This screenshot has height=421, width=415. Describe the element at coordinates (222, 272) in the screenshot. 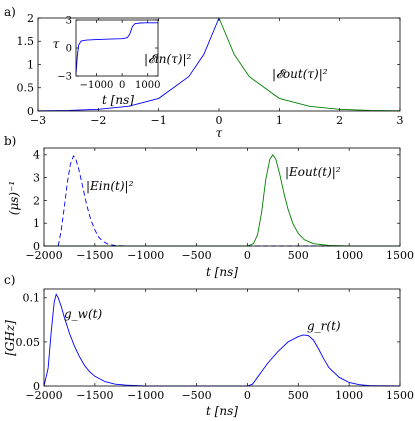

I see `panel-b-xlabel: t [ns]` at that location.